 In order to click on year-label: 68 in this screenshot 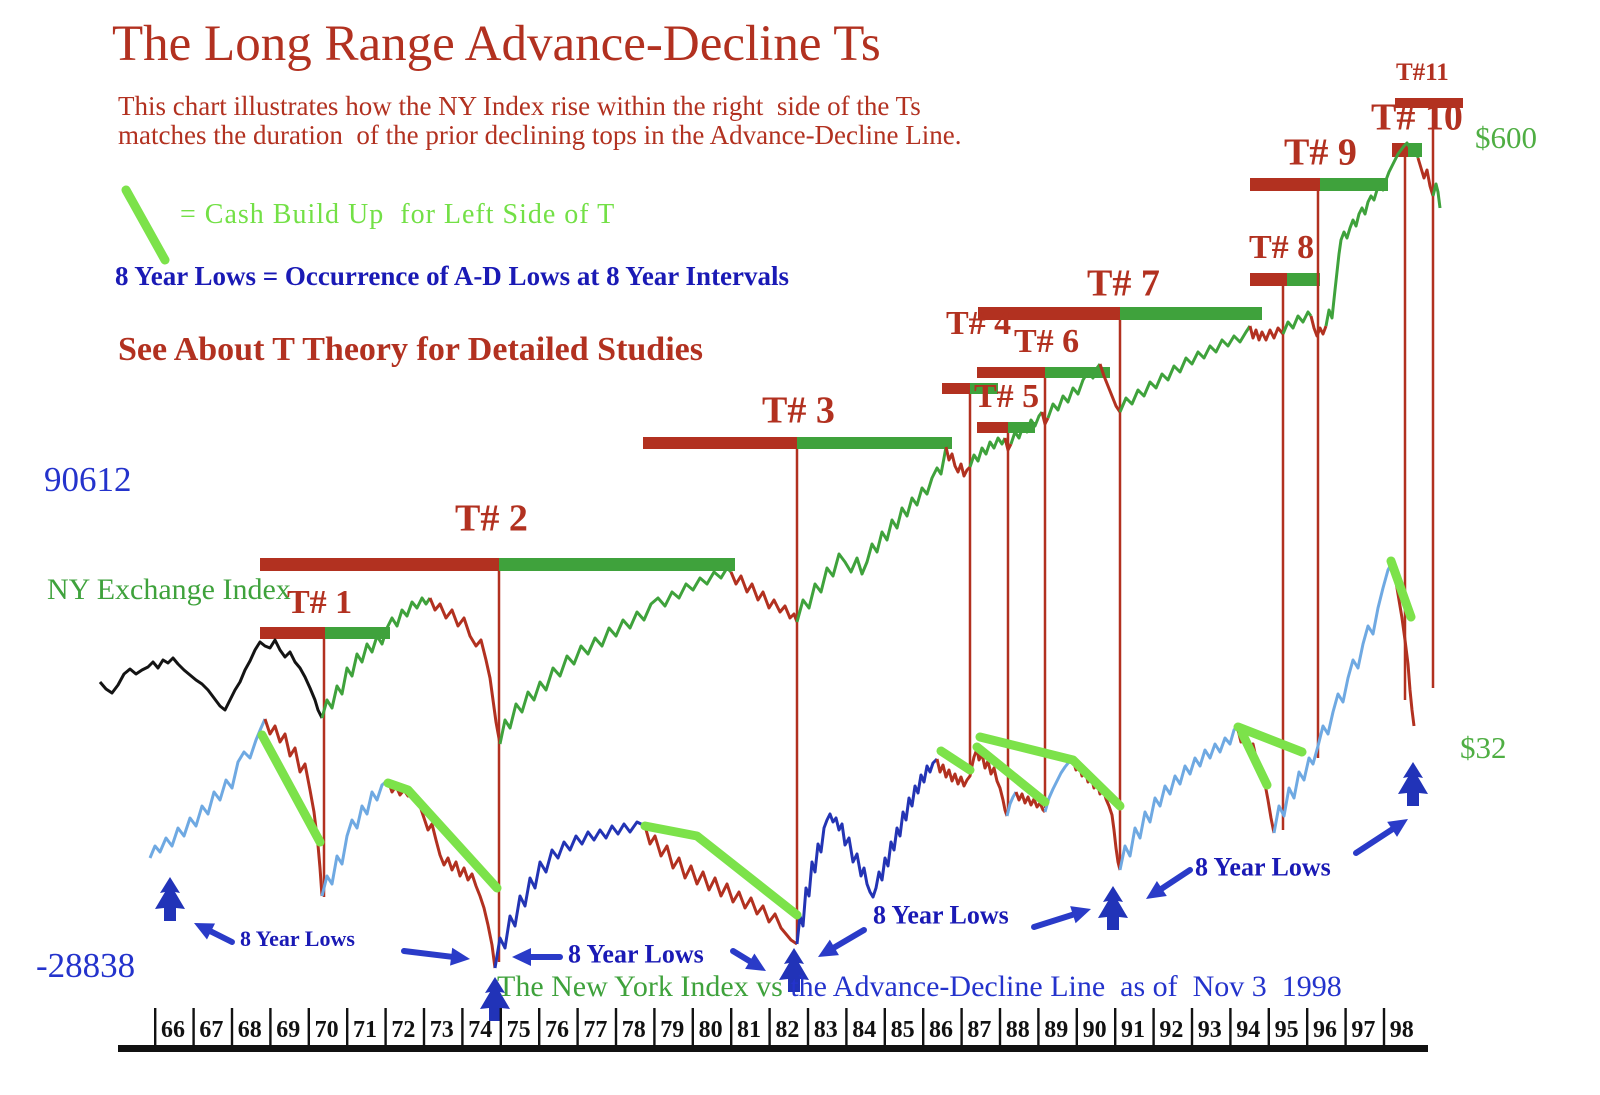, I will do `click(250, 1030)`.